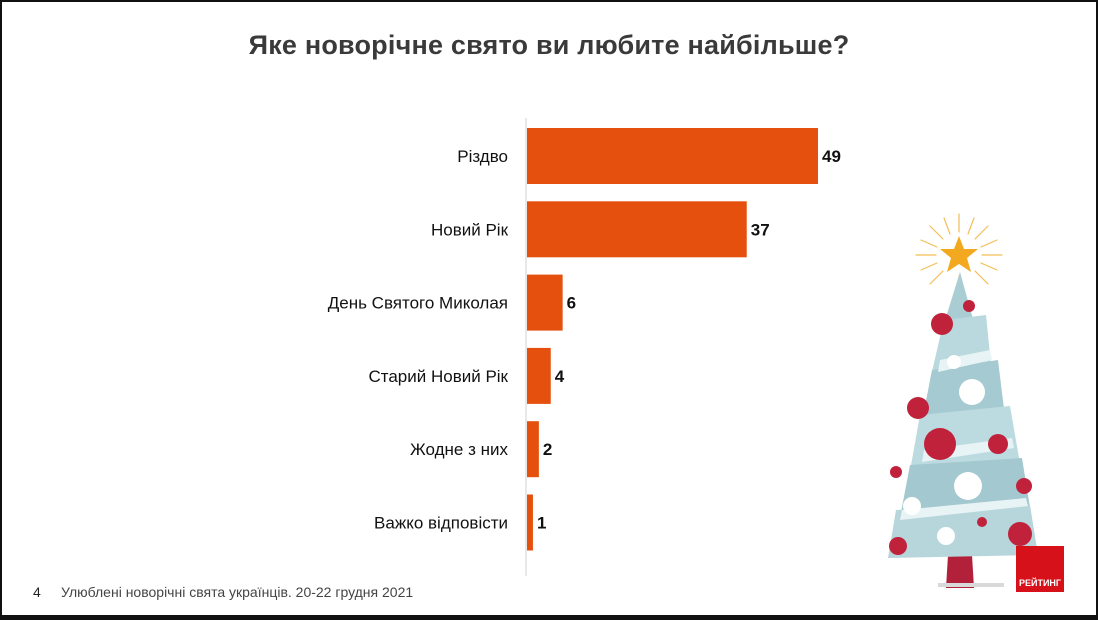 This screenshot has height=620, width=1098. I want to click on value-label: 1, so click(541, 523).